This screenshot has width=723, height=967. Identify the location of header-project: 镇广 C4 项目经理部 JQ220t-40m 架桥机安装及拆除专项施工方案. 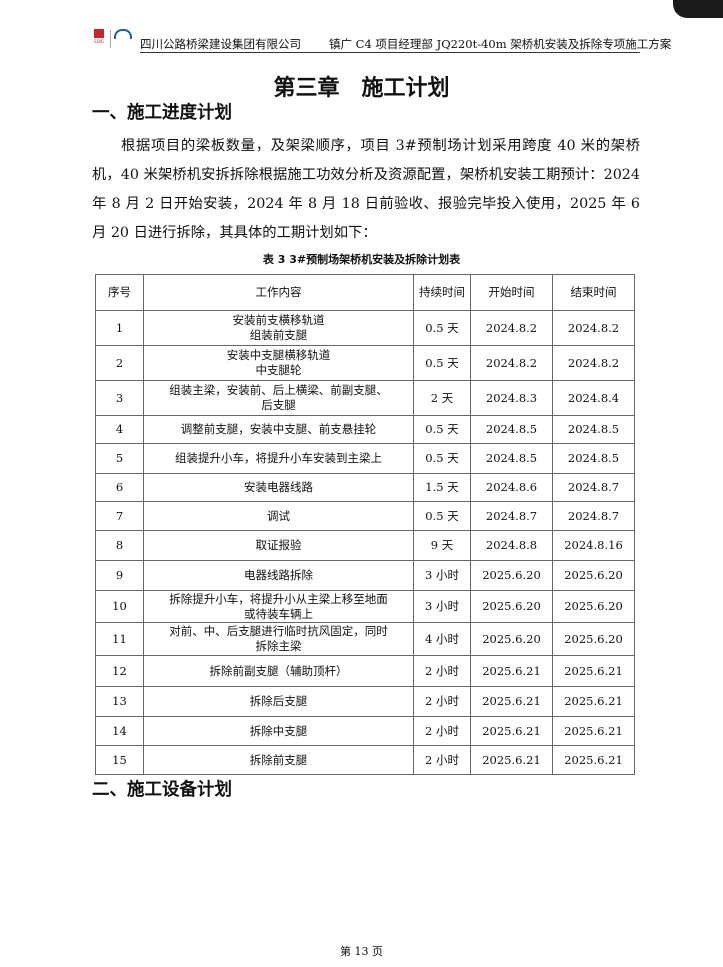
(500, 44).